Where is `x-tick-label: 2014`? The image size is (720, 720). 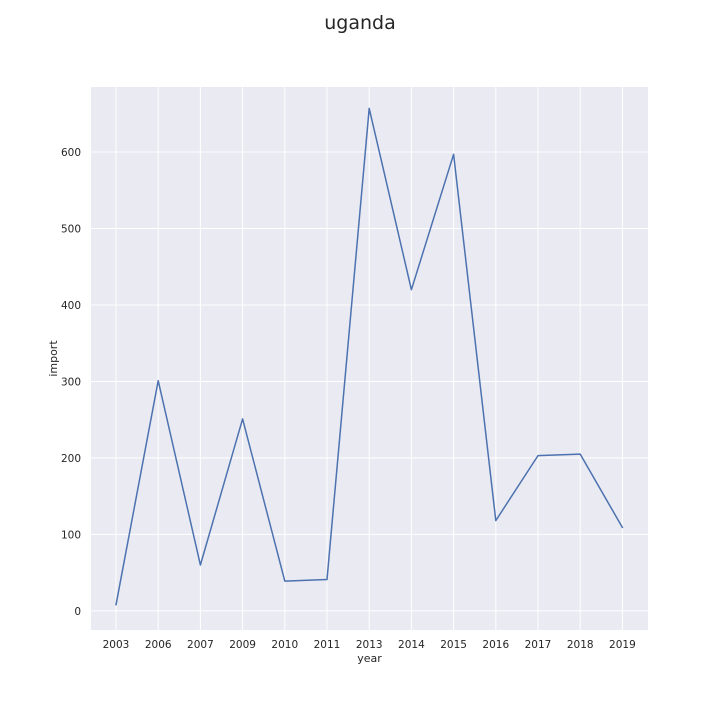 x-tick-label: 2014 is located at coordinates (411, 645).